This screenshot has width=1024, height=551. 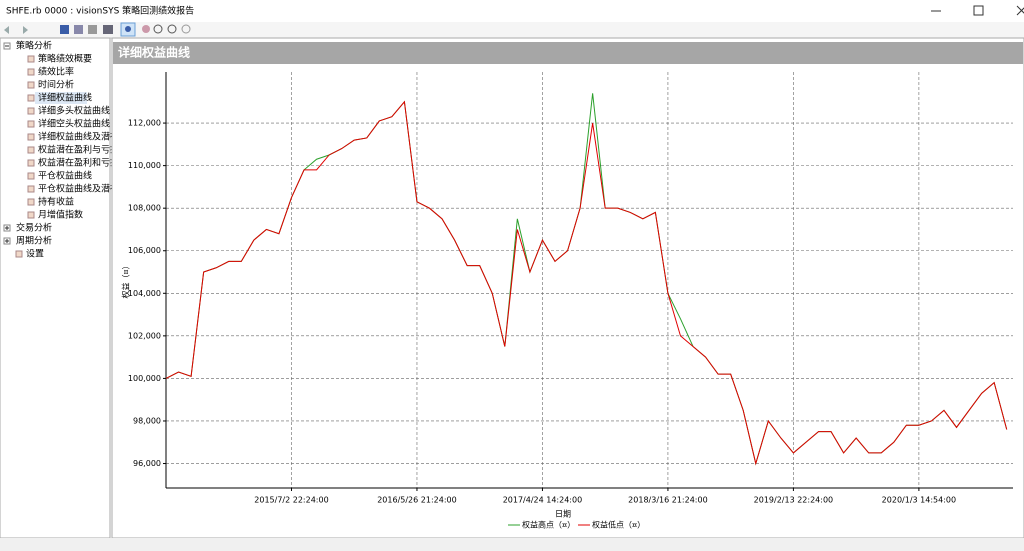 What do you see at coordinates (78, 163) in the screenshot?
I see `tree-item: 权益潜在盈利和亏损` at bounding box center [78, 163].